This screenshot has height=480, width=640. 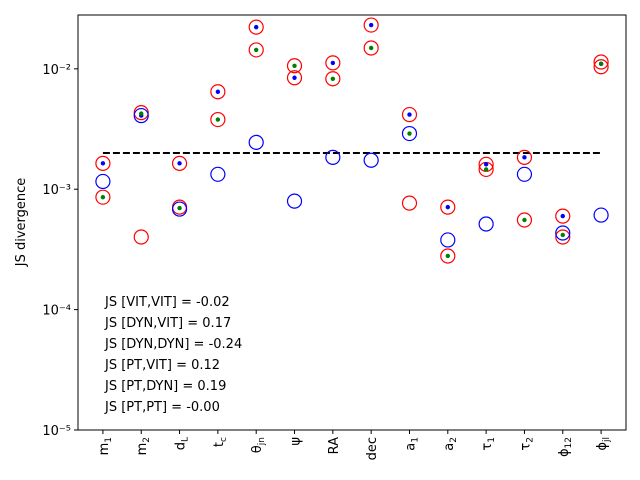 What do you see at coordinates (56, 431) in the screenshot?
I see `y-tick-label: 10⁻⁵` at bounding box center [56, 431].